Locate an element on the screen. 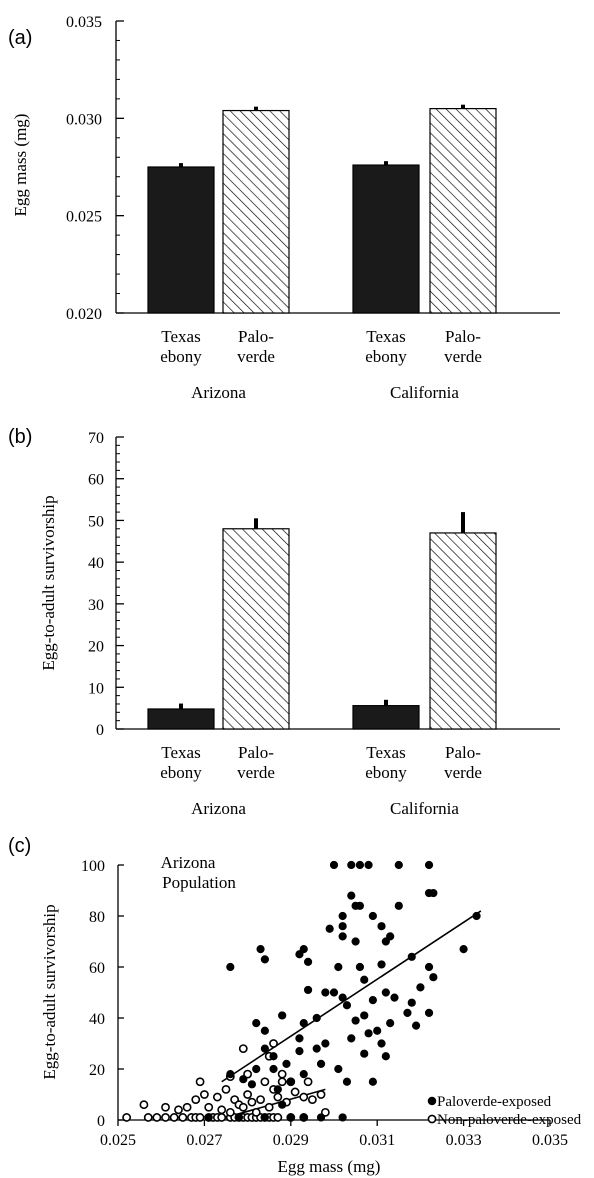 The height and width of the screenshot is (1178, 594). panel-b-bars is located at coordinates (322, 621).